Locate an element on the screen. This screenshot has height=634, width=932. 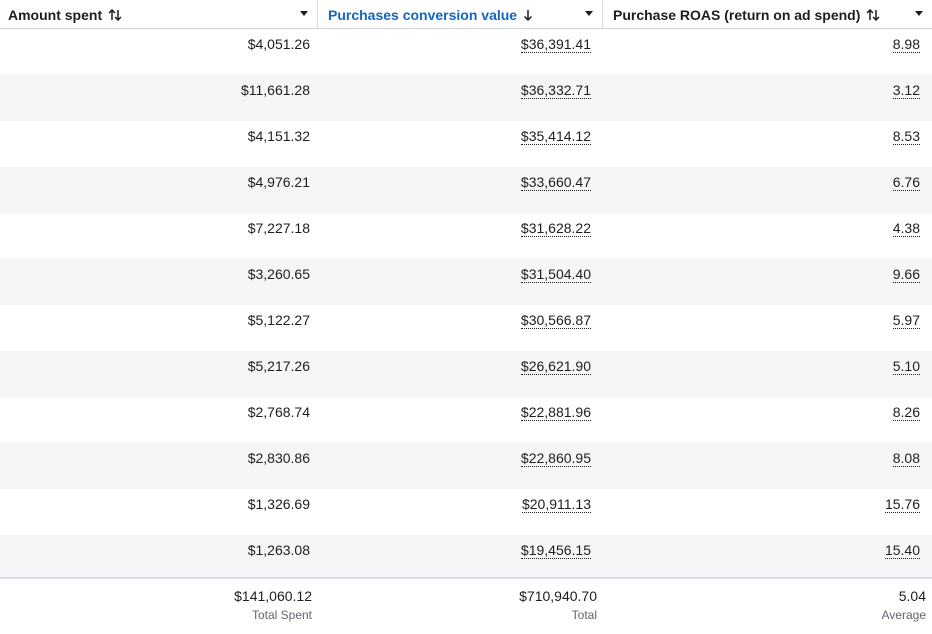
conversion-value-link: $36,332.71 is located at coordinates (555, 90).